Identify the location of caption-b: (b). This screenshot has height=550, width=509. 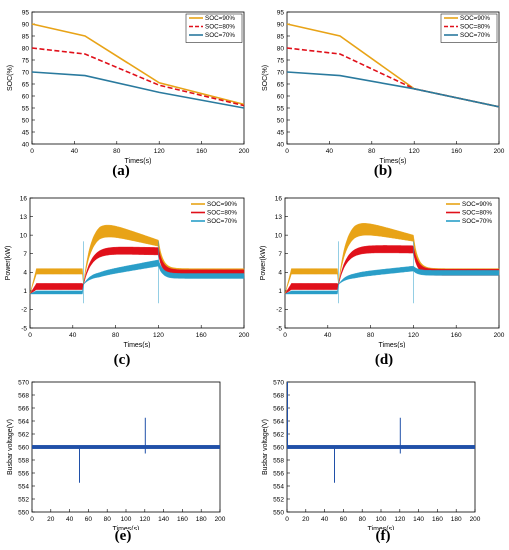
(383, 171).